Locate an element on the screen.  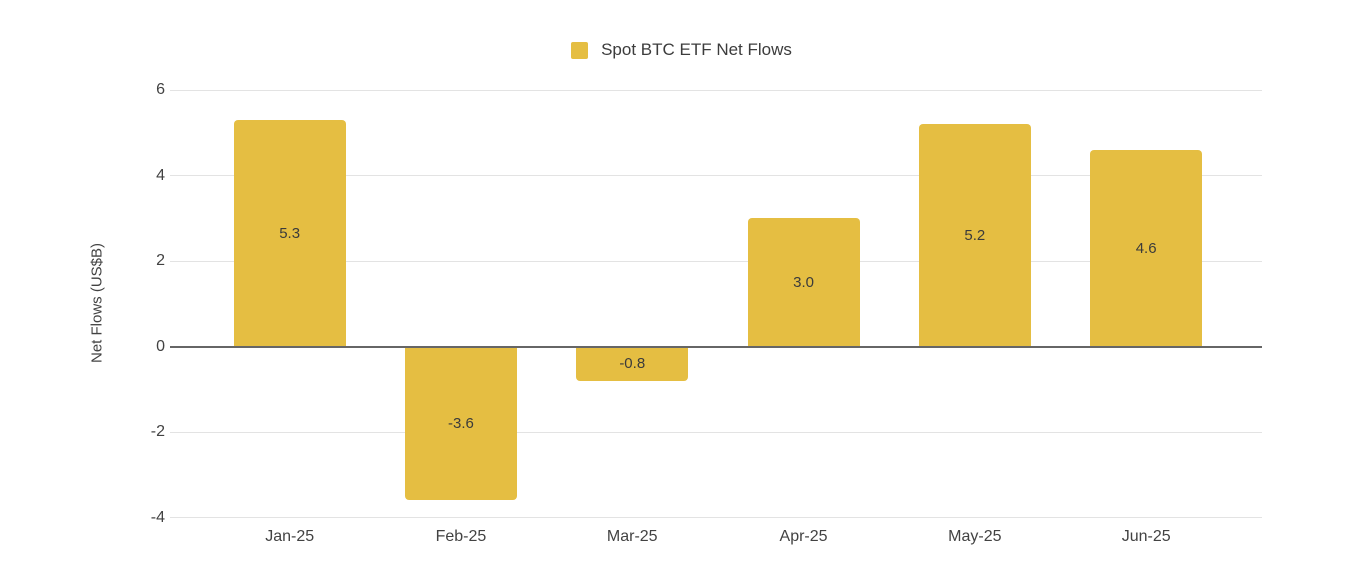
bar-apr-25: 3.0 is located at coordinates (803, 282).